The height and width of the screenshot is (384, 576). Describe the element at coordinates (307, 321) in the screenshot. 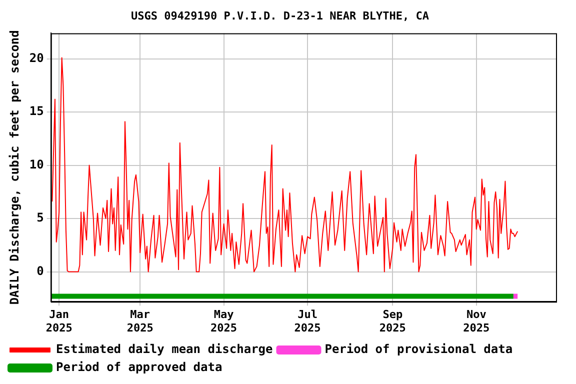

I see `x-tick-label: Jul 2025` at that location.